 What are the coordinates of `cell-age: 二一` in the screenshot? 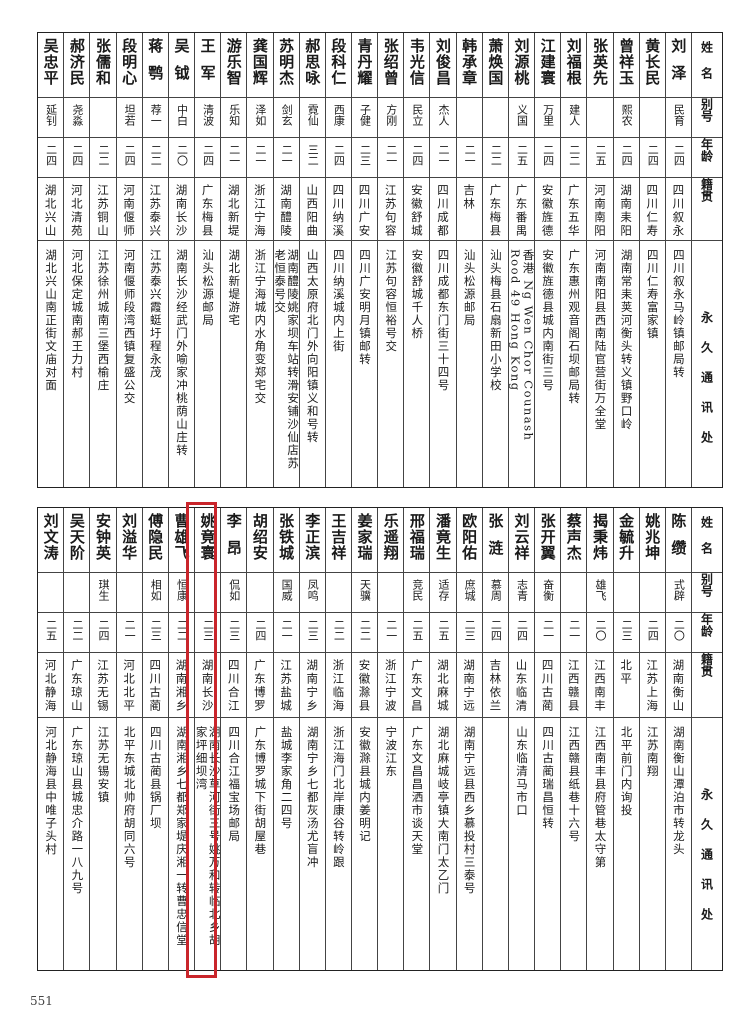 It's located at (574, 633).